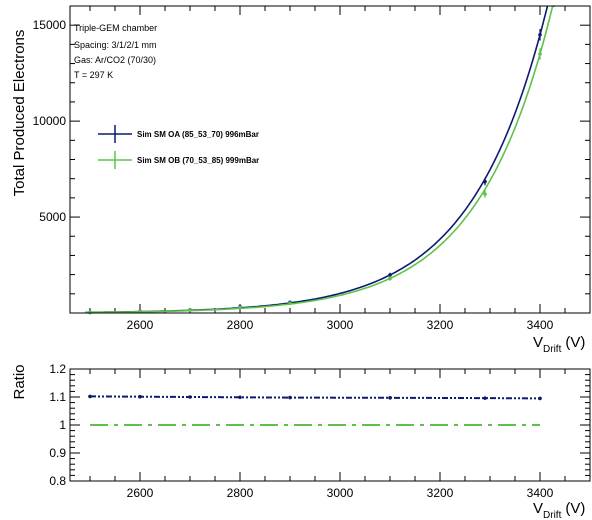  What do you see at coordinates (538, 342) in the screenshot?
I see `main-x-axis-label-main: V` at bounding box center [538, 342].